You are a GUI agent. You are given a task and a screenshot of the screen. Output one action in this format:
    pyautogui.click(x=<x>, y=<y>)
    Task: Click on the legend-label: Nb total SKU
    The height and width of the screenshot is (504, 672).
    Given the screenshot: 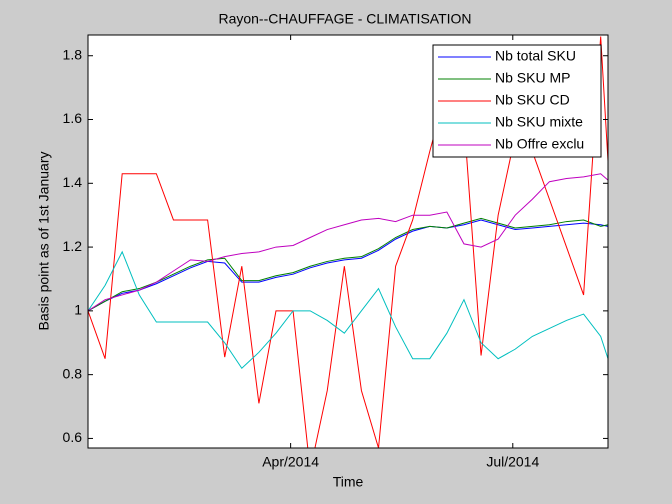 What is the action you would take?
    pyautogui.click(x=535, y=56)
    